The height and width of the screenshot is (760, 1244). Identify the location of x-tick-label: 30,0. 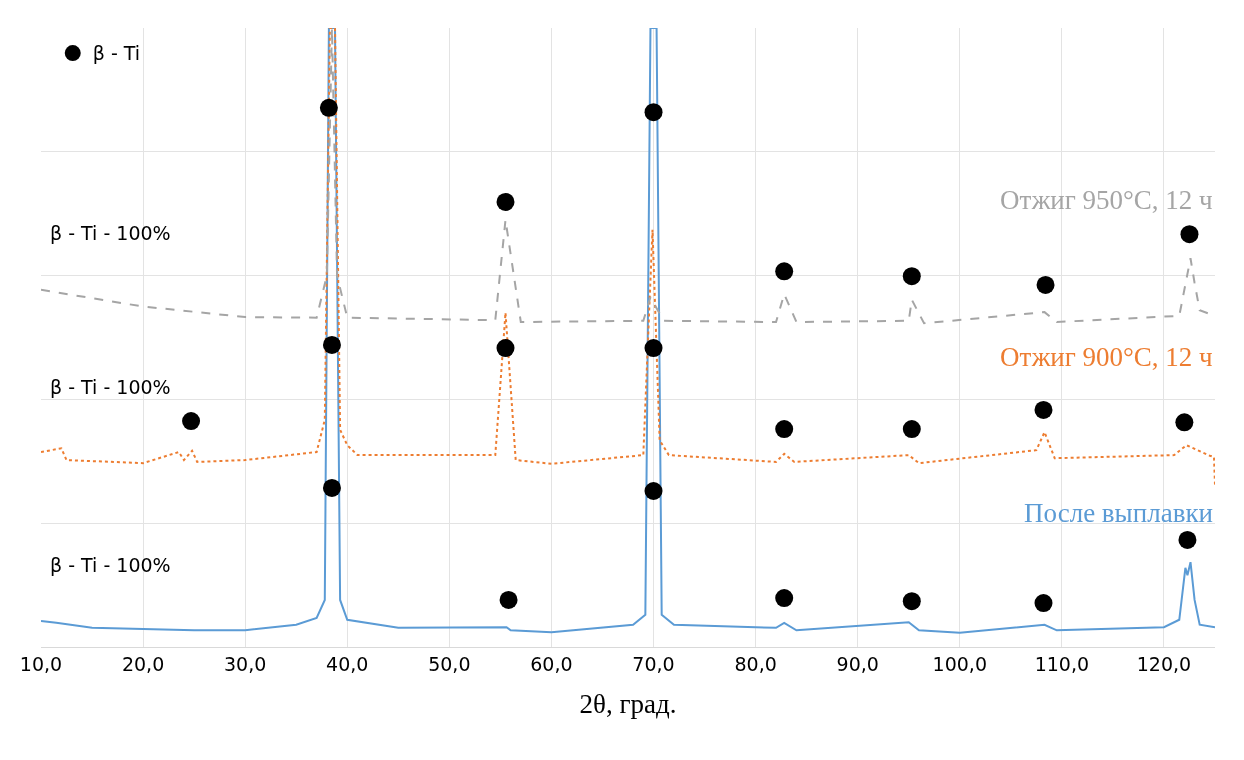
(245, 663).